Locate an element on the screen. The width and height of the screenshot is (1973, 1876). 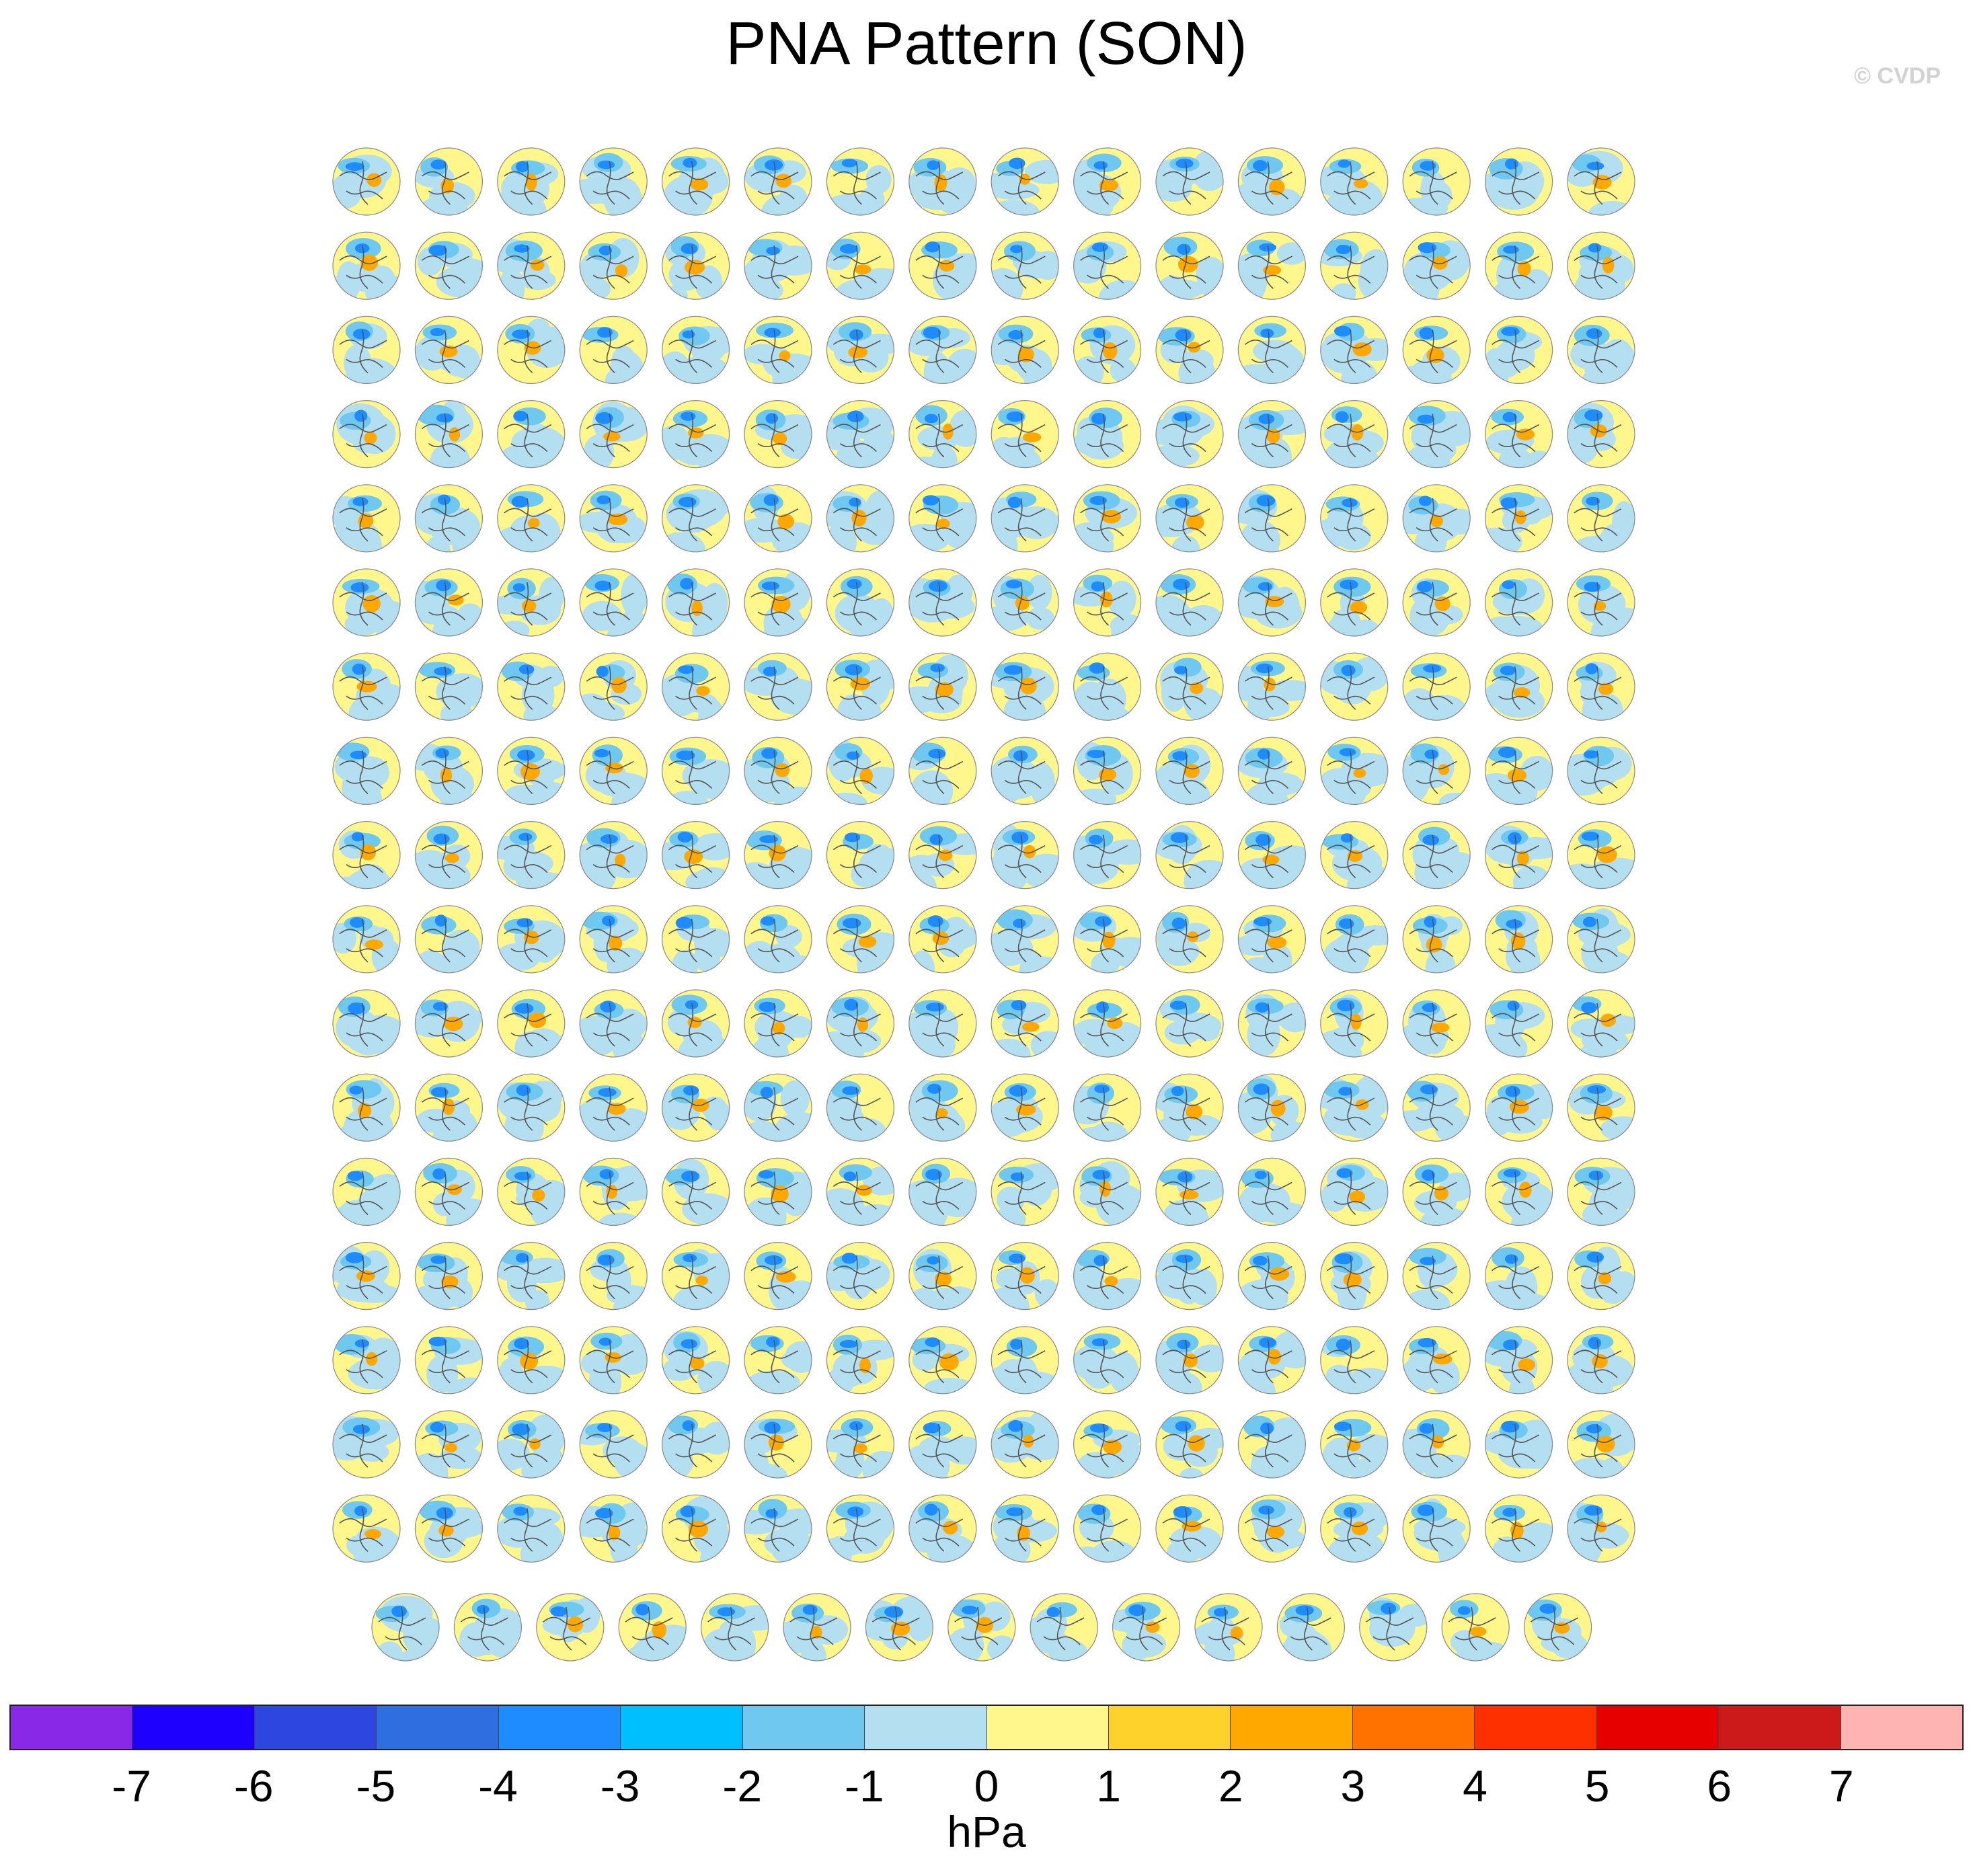
colorbar is located at coordinates (986, 1727).